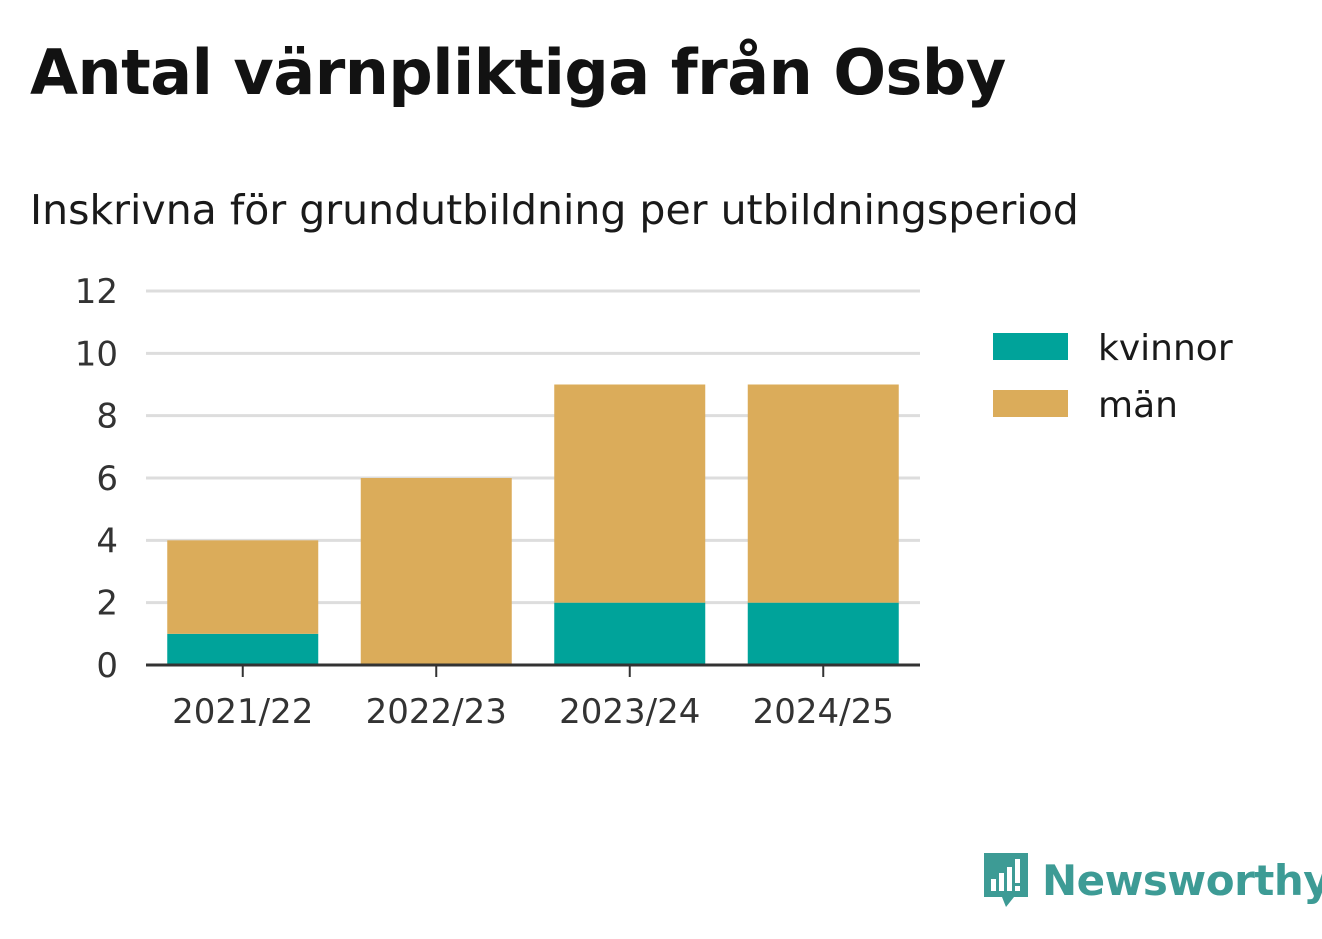 The width and height of the screenshot is (1322, 939). I want to click on newsworthy-brand: Newsworthy, so click(1151, 880).